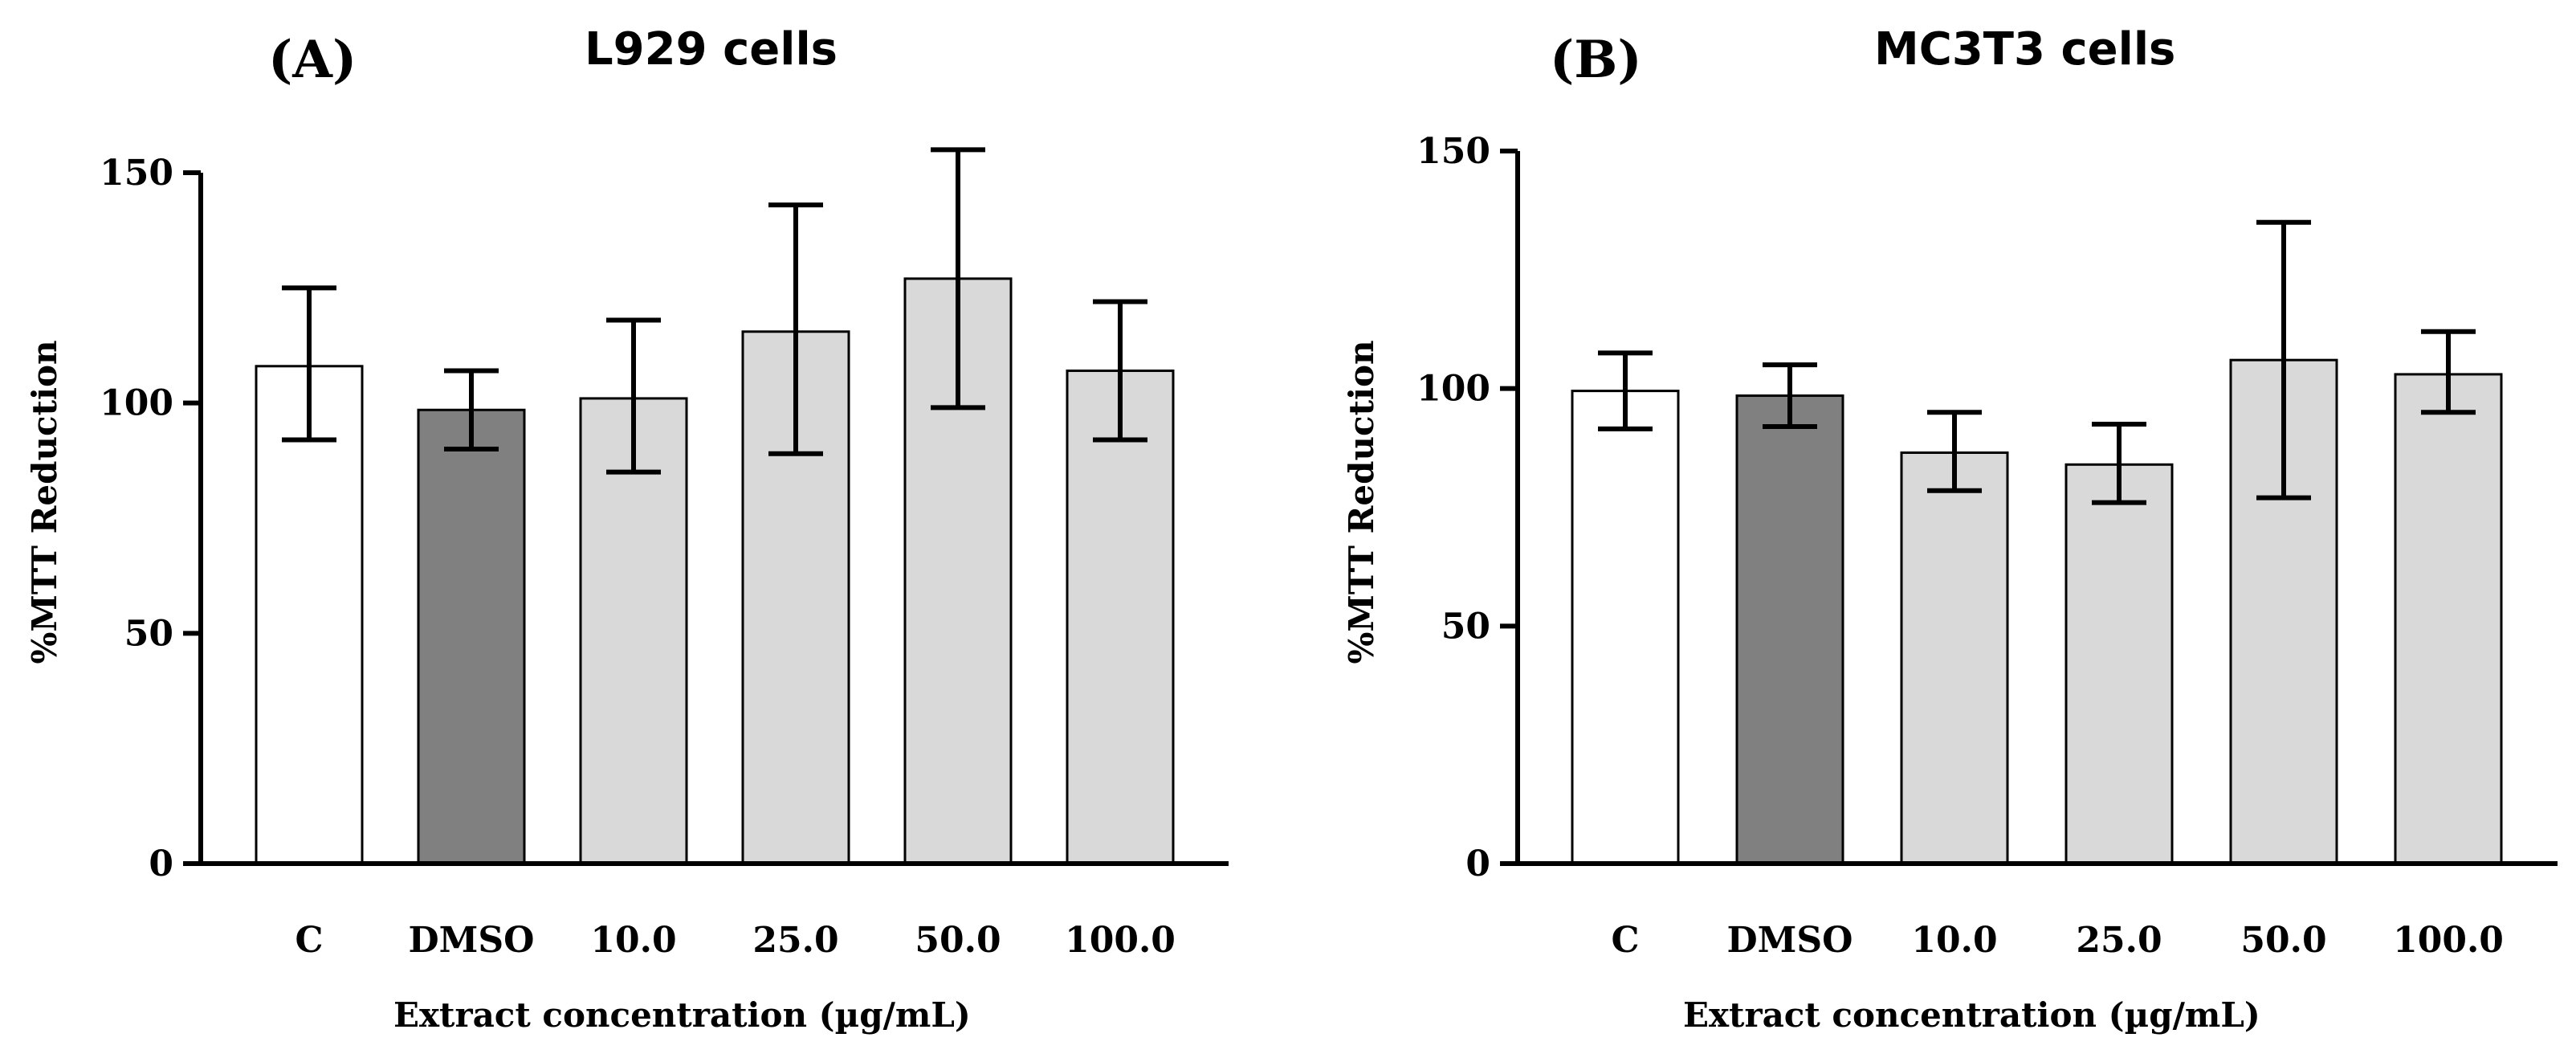 The height and width of the screenshot is (1058, 2576). What do you see at coordinates (1790, 940) in the screenshot?
I see `panel-b-category-label: DMSO` at bounding box center [1790, 940].